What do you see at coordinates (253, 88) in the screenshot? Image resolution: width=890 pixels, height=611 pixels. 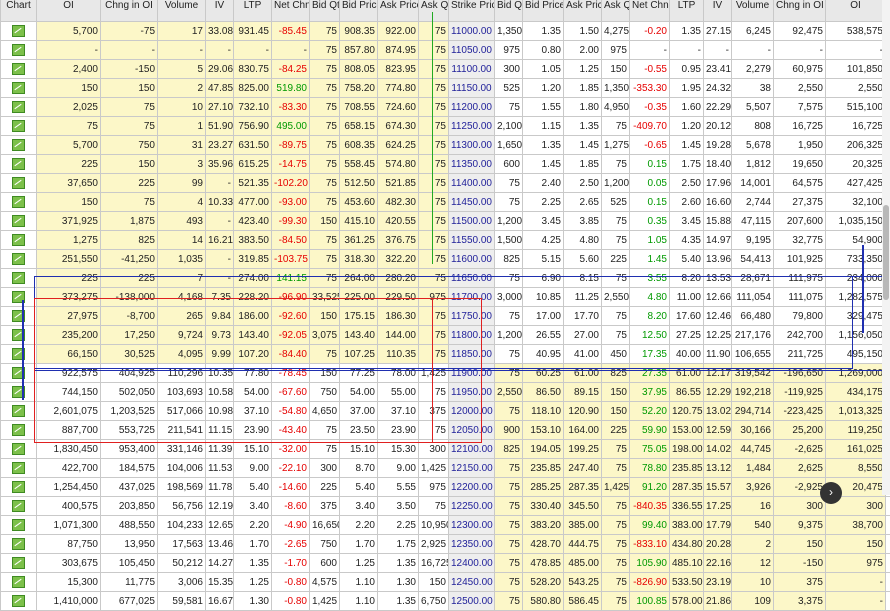 I see `call-cell: 825.00` at bounding box center [253, 88].